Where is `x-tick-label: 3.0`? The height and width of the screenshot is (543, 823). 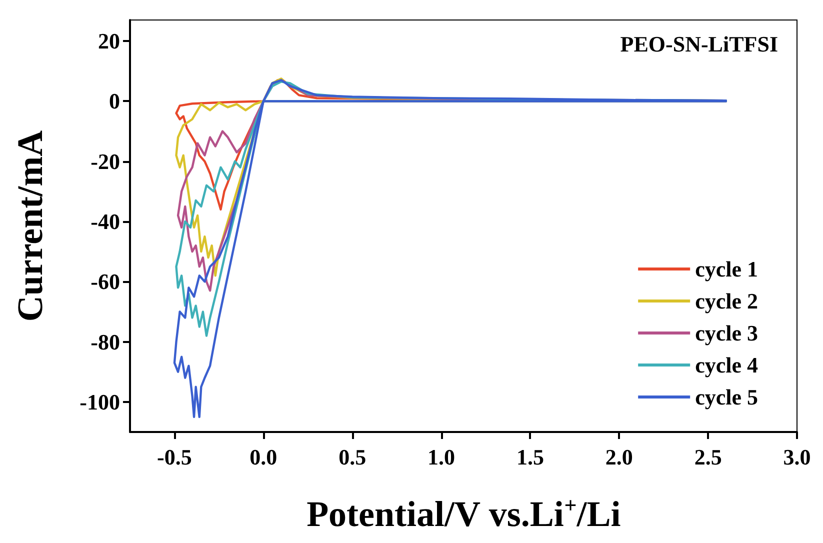 x-tick-label: 3.0 is located at coordinates (797, 457).